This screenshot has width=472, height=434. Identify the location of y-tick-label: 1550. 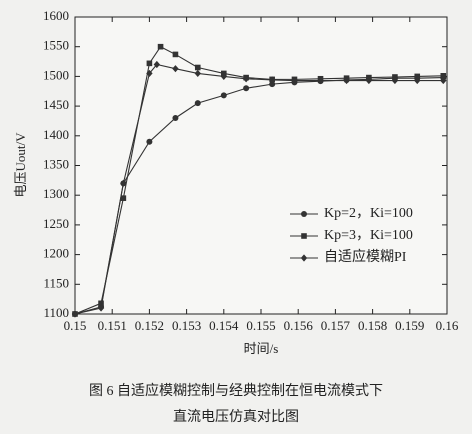
(56, 45).